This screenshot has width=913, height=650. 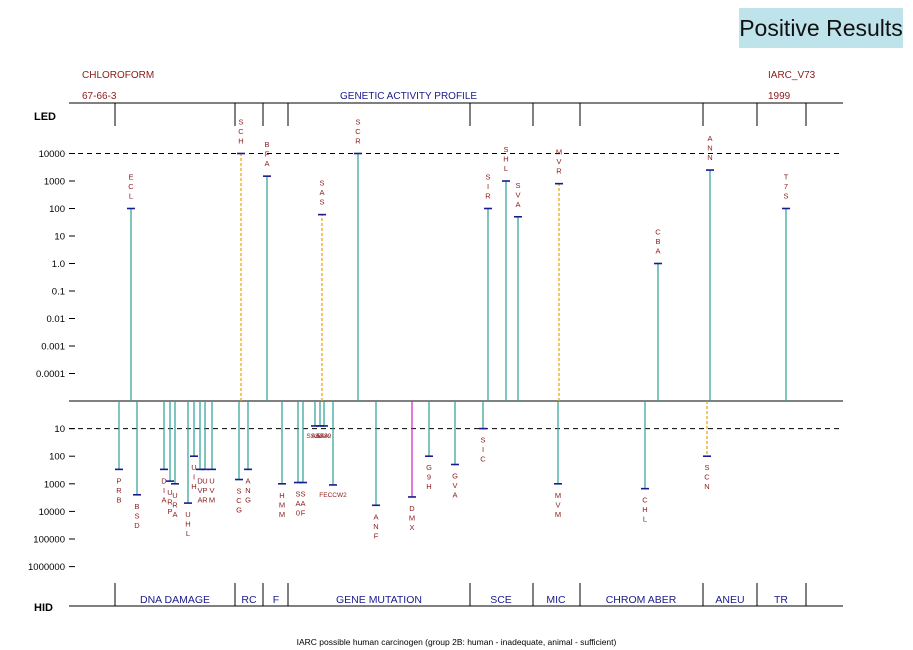 What do you see at coordinates (57, 457) in the screenshot?
I see `lower-tick-label: 100` at bounding box center [57, 457].